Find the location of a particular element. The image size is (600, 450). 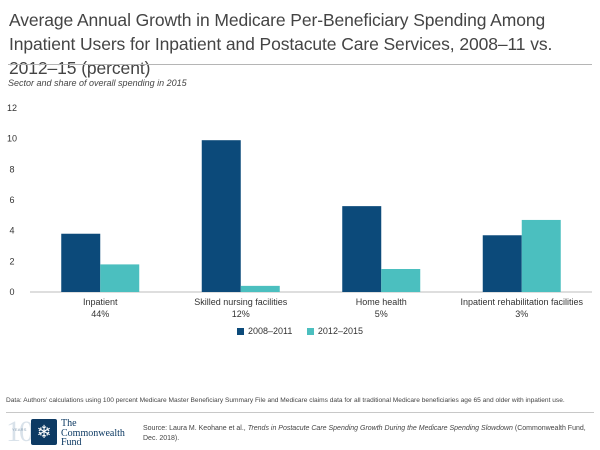

logo-anniversary-years: YEARS is located at coordinates (19, 429).